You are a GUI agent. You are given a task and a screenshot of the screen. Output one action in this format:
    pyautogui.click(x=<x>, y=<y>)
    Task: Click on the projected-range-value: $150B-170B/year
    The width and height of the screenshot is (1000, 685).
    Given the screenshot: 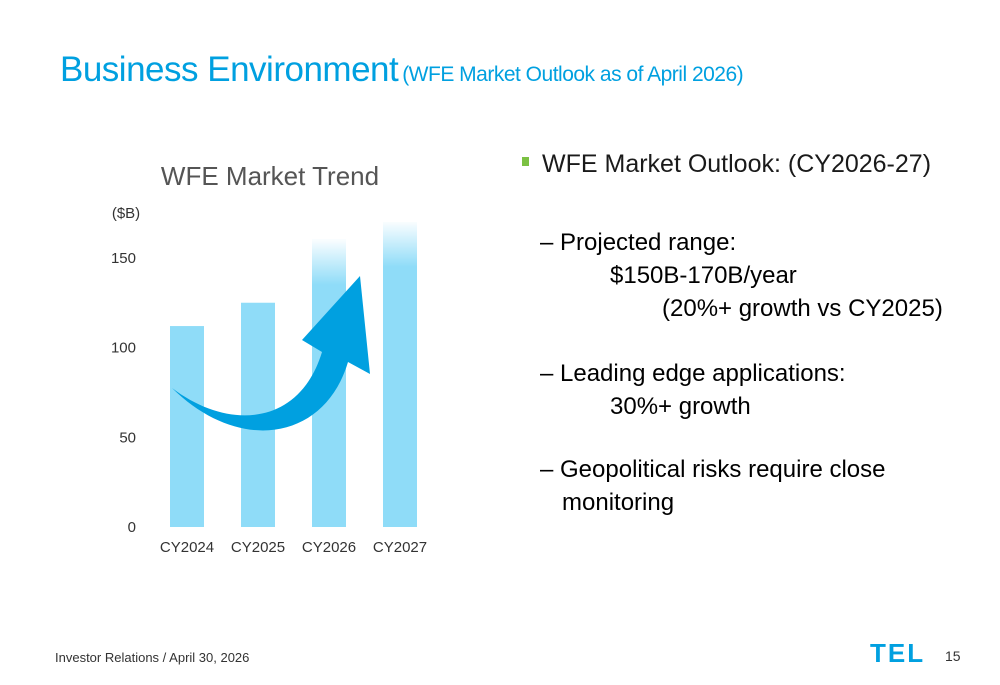 What is the action you would take?
    pyautogui.click(x=703, y=275)
    